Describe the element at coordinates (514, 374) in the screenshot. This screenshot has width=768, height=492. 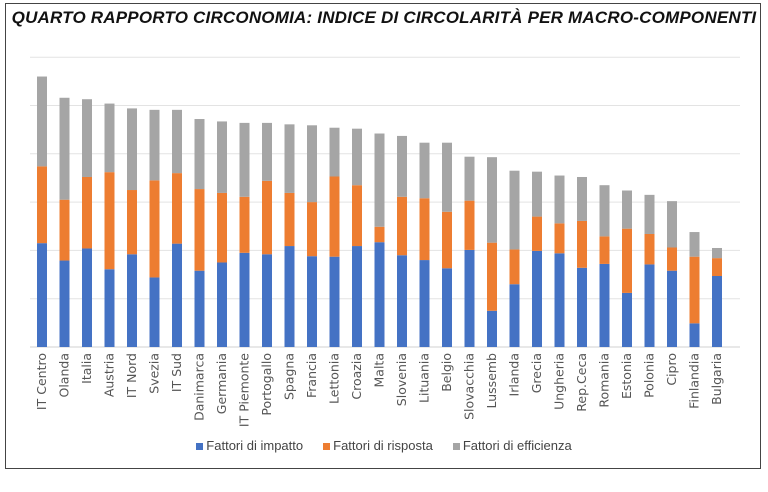
I see `x-tick-label: Irlanda` at that location.